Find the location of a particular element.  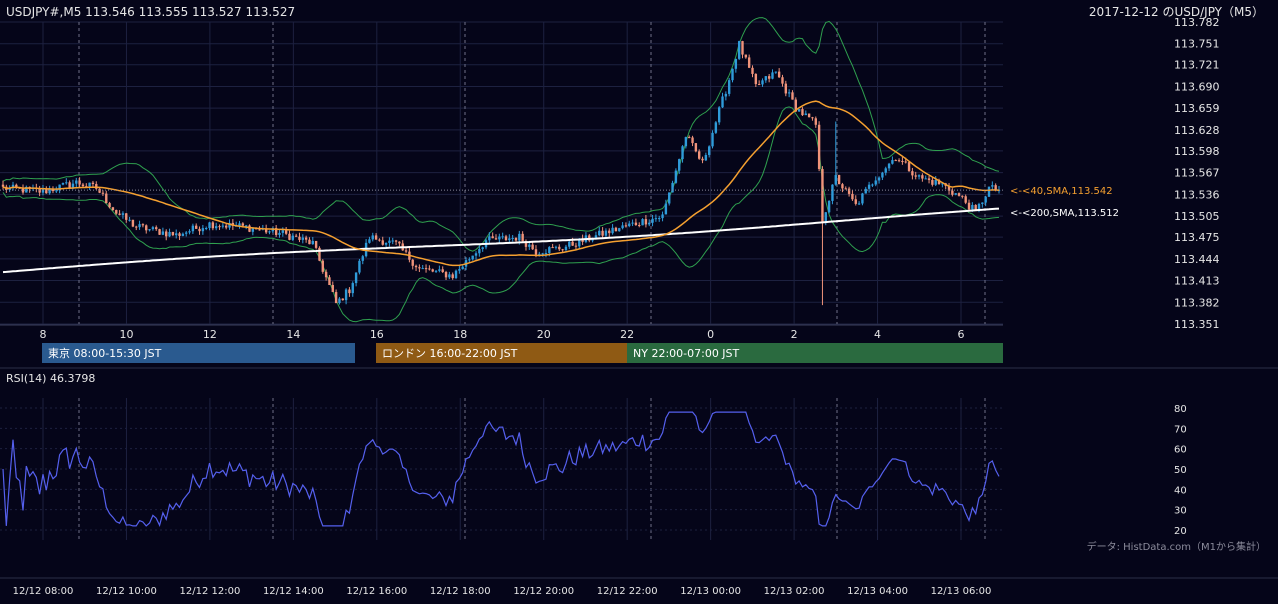

rsi-tick-label: 40 is located at coordinates (1180, 490).